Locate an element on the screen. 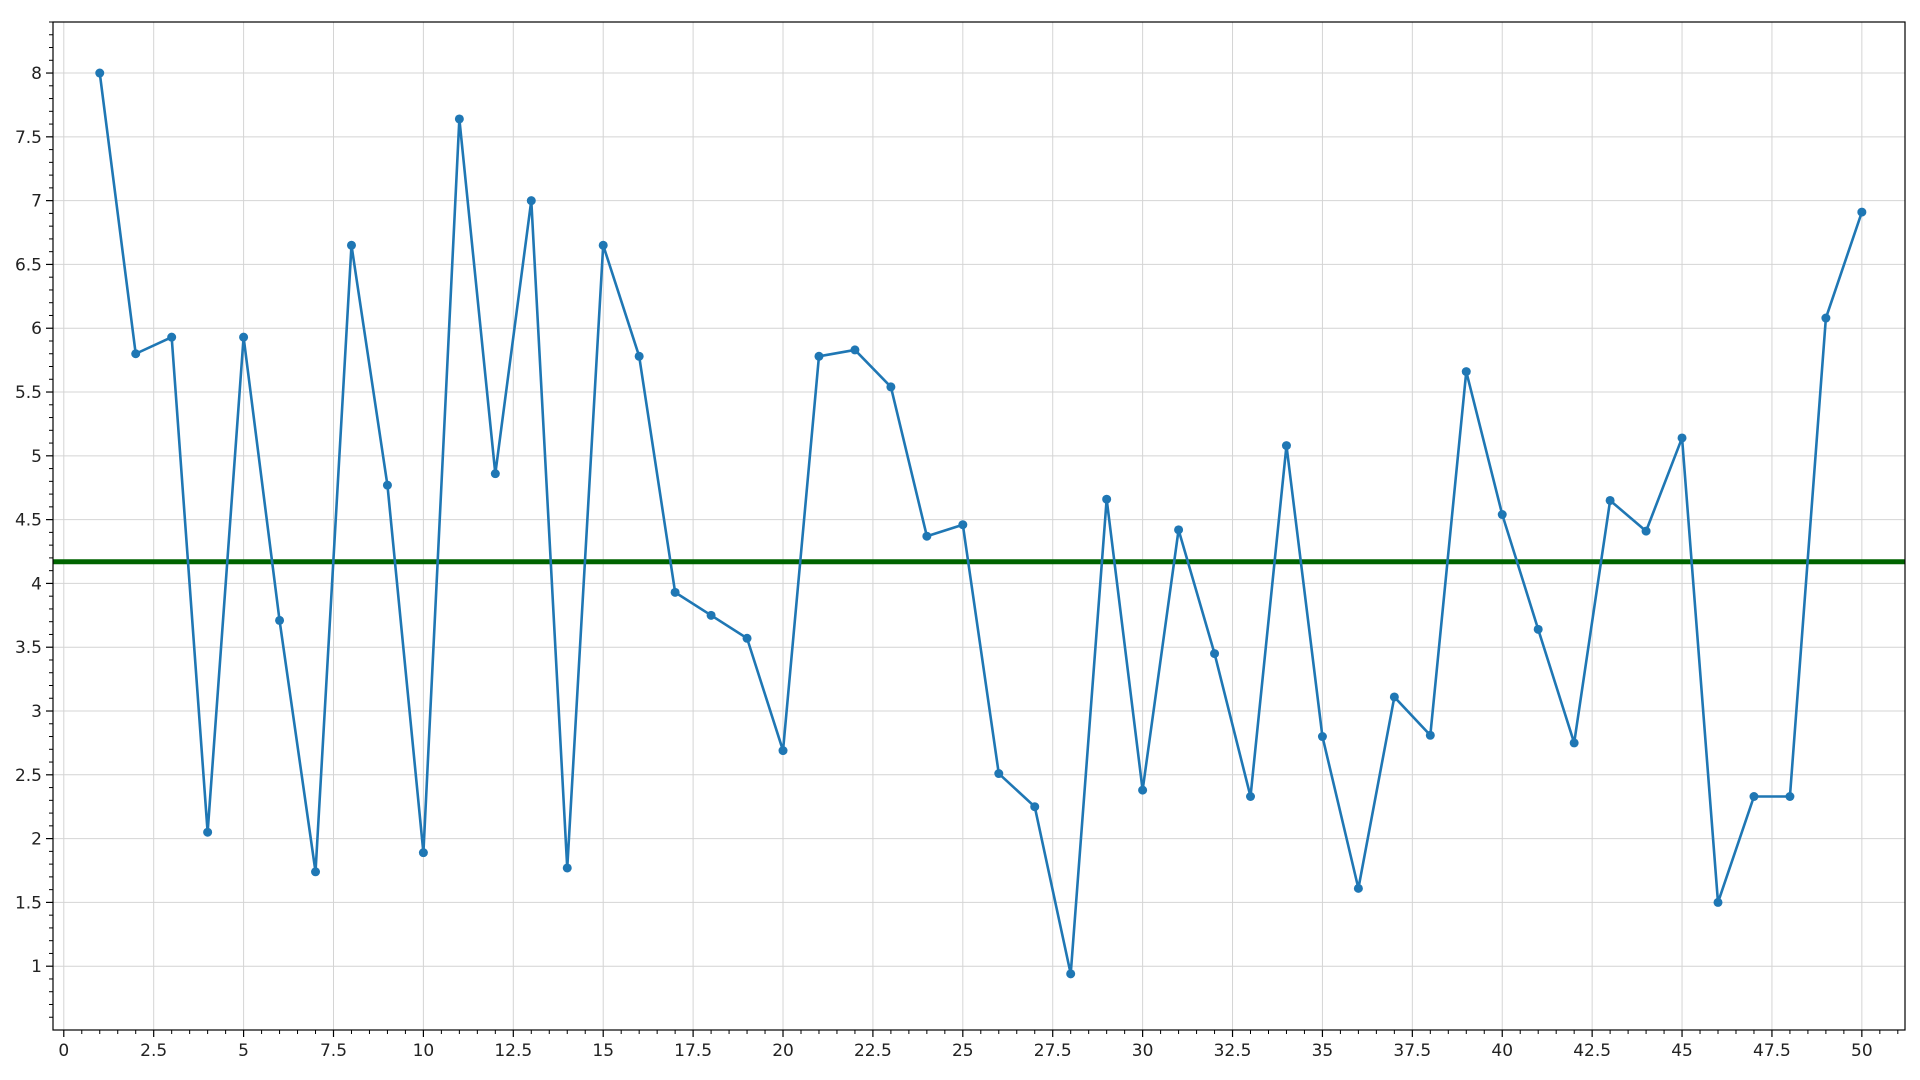 This screenshot has height=1080, width=1920. x-tick-label: 17.5 is located at coordinates (693, 1051).